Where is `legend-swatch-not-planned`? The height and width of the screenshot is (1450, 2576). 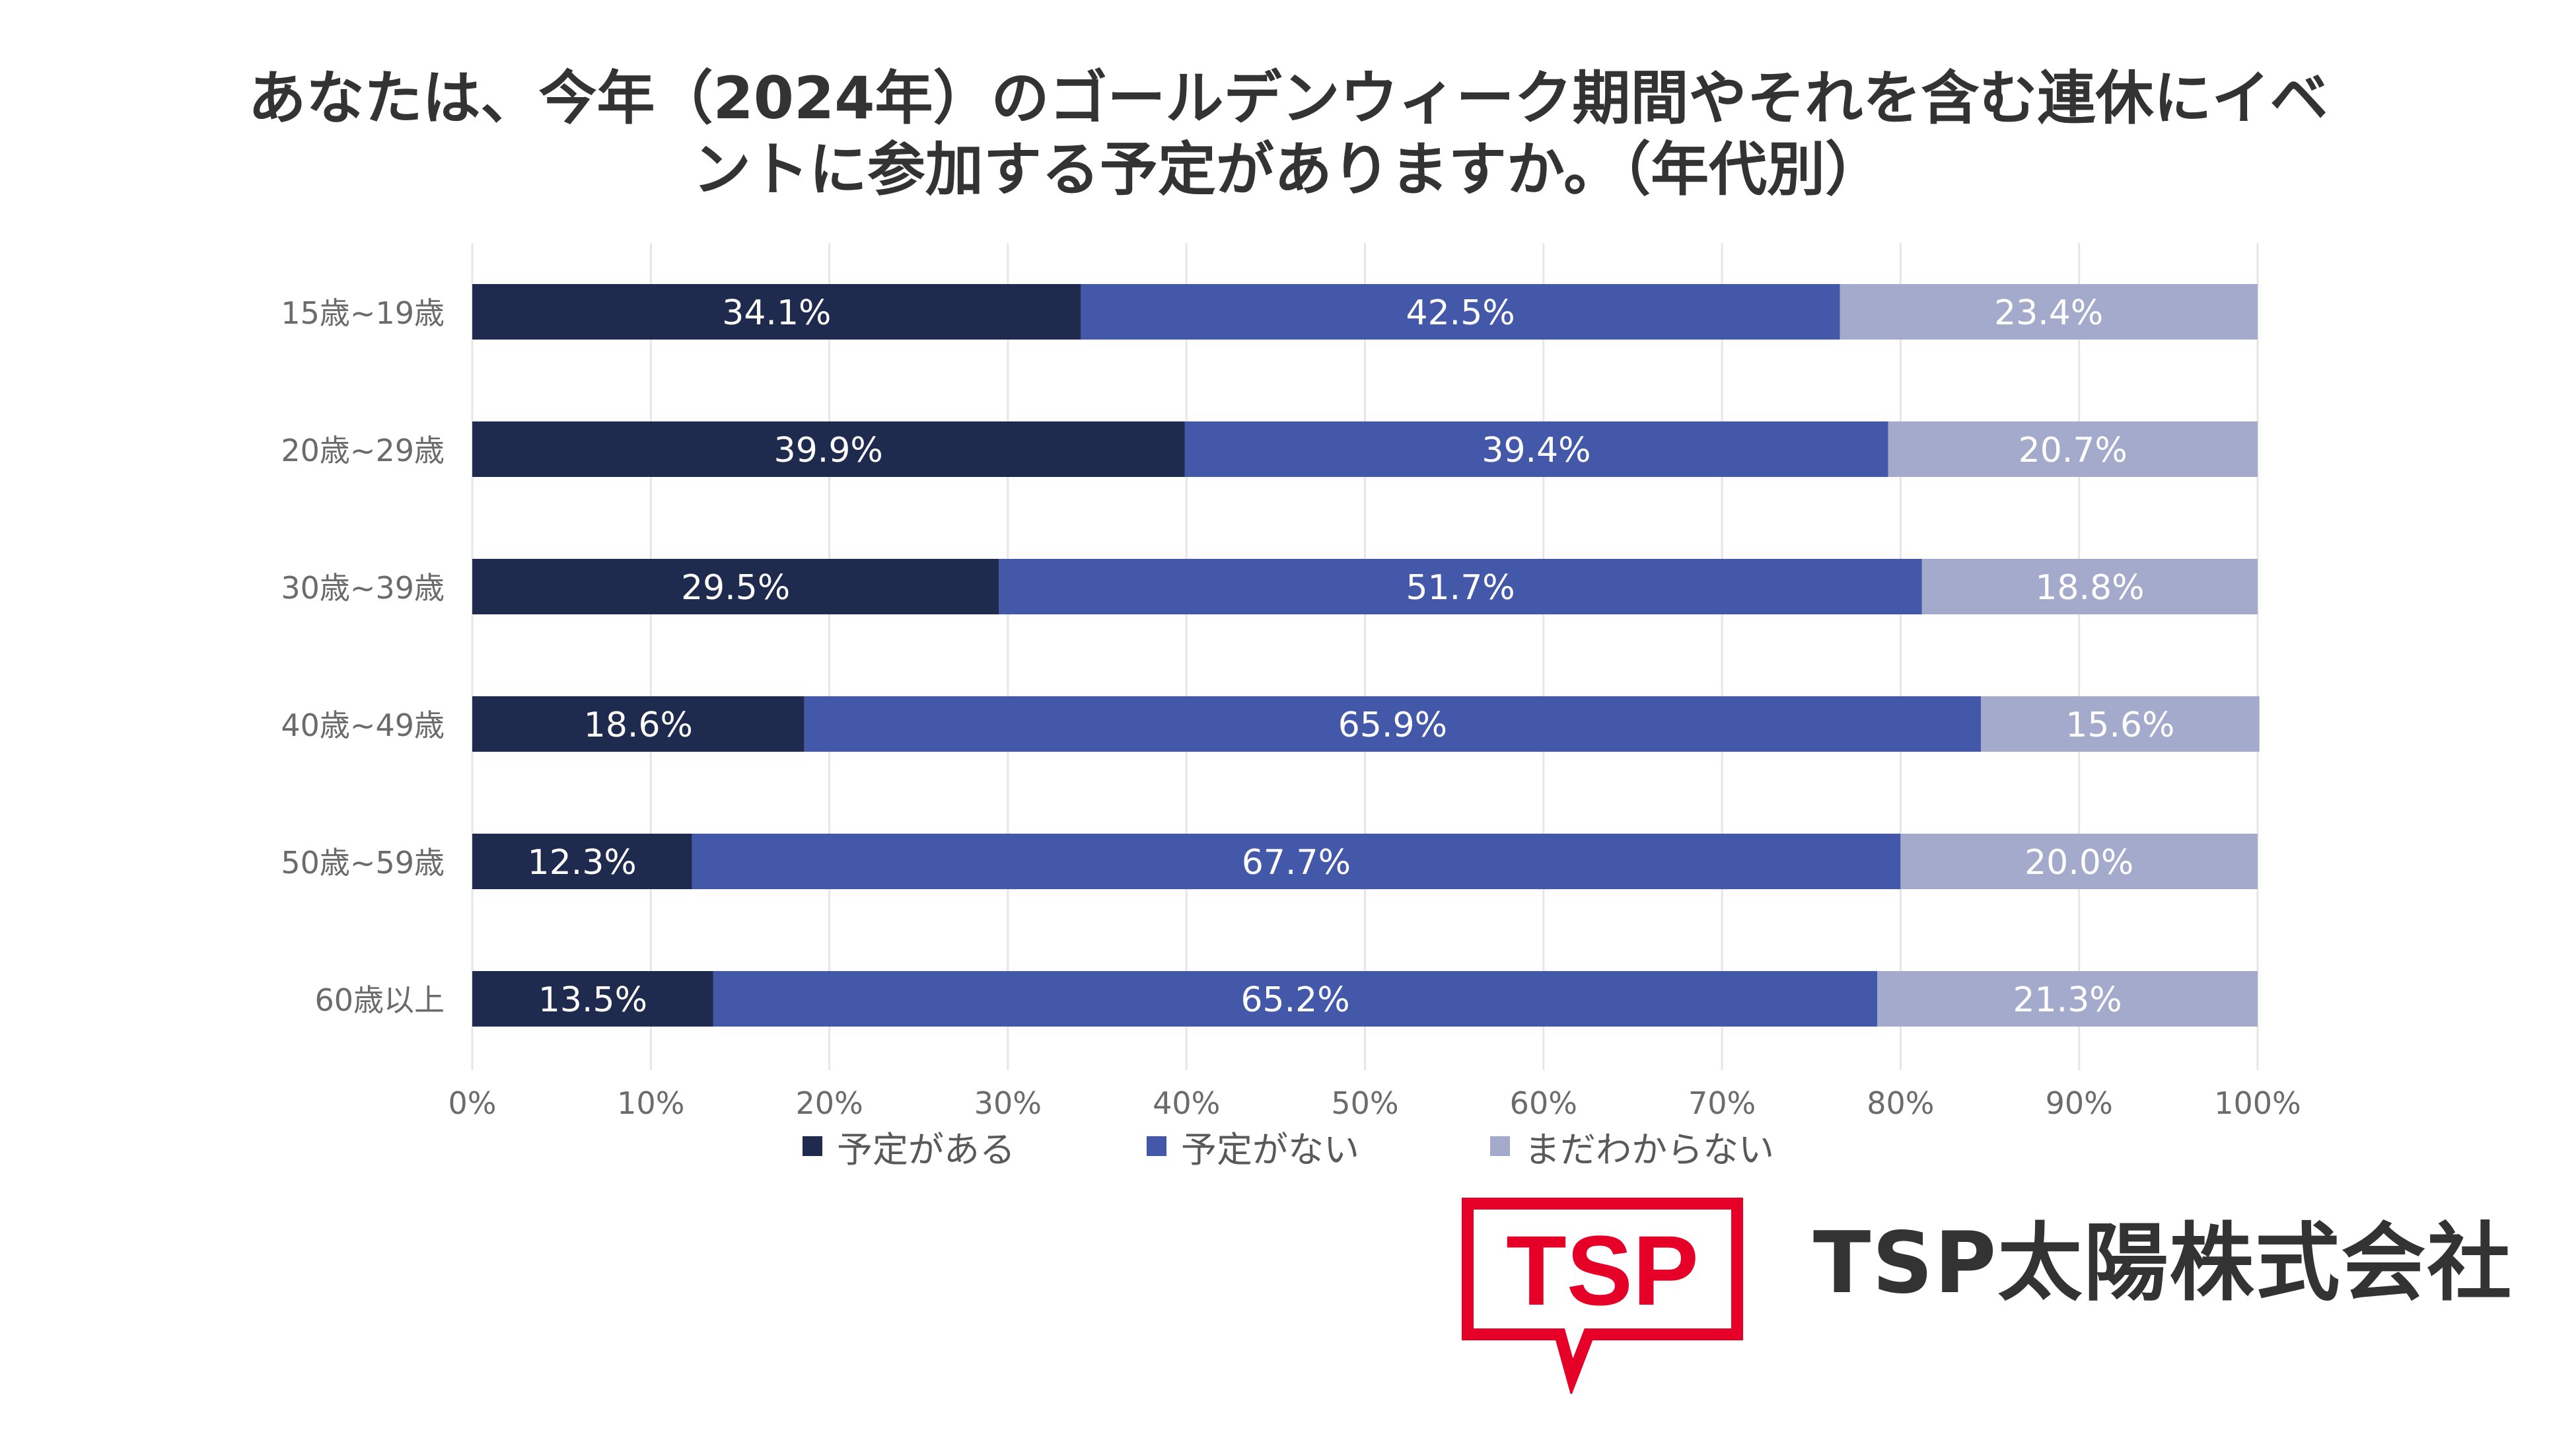
legend-swatch-not-planned is located at coordinates (1156, 1146).